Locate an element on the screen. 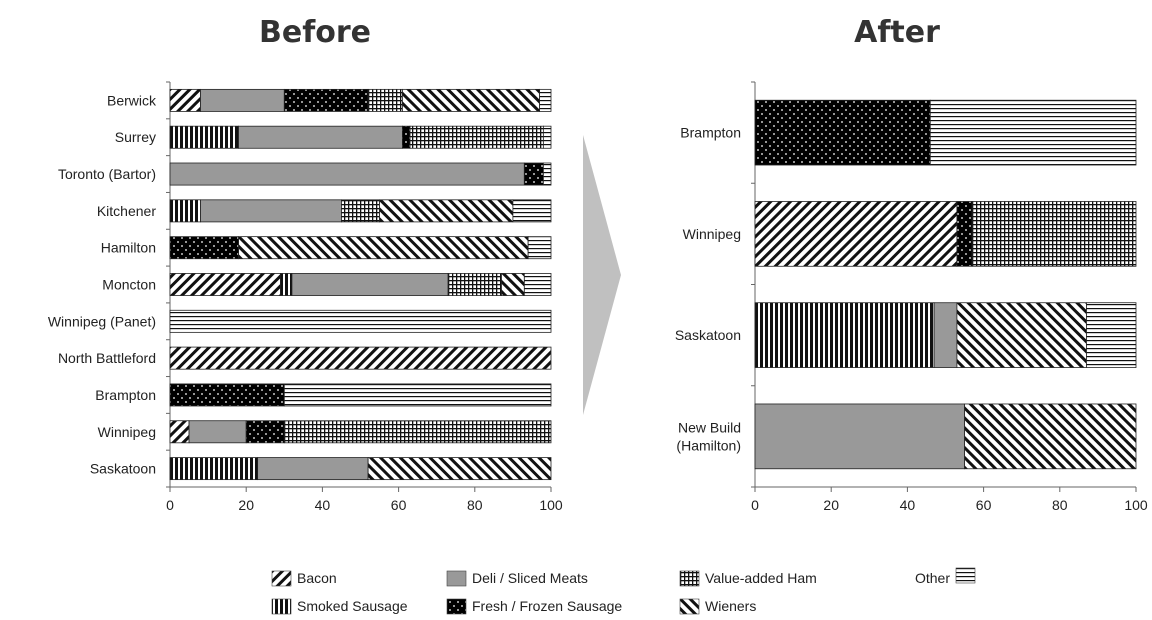 This screenshot has height=620, width=1152. before-bar-hamilton-other is located at coordinates (539, 248).